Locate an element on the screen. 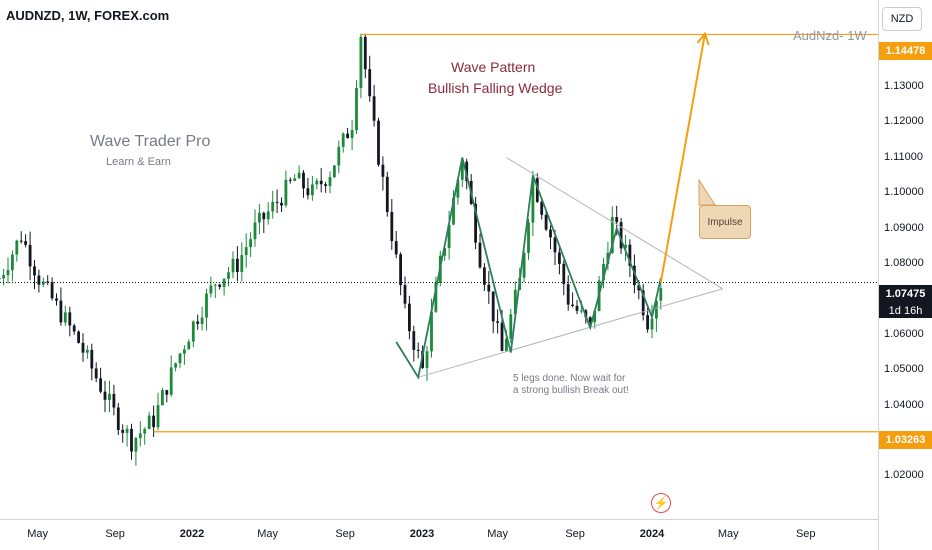 This screenshot has width=932, height=550. price-tick-label: 1.09000 is located at coordinates (904, 227).